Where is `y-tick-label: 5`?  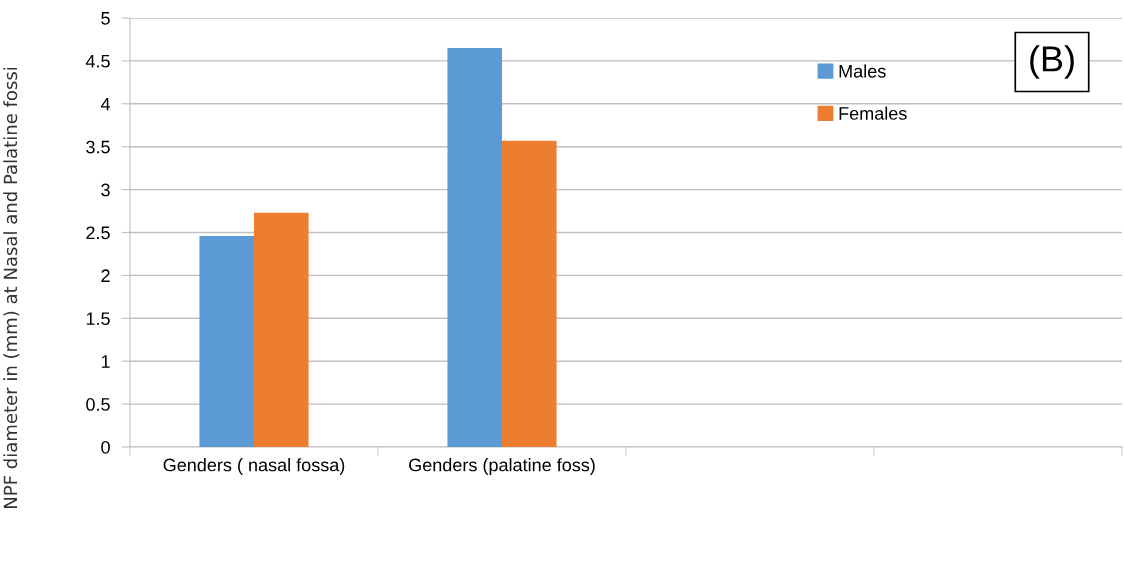 y-tick-label: 5 is located at coordinates (105, 18).